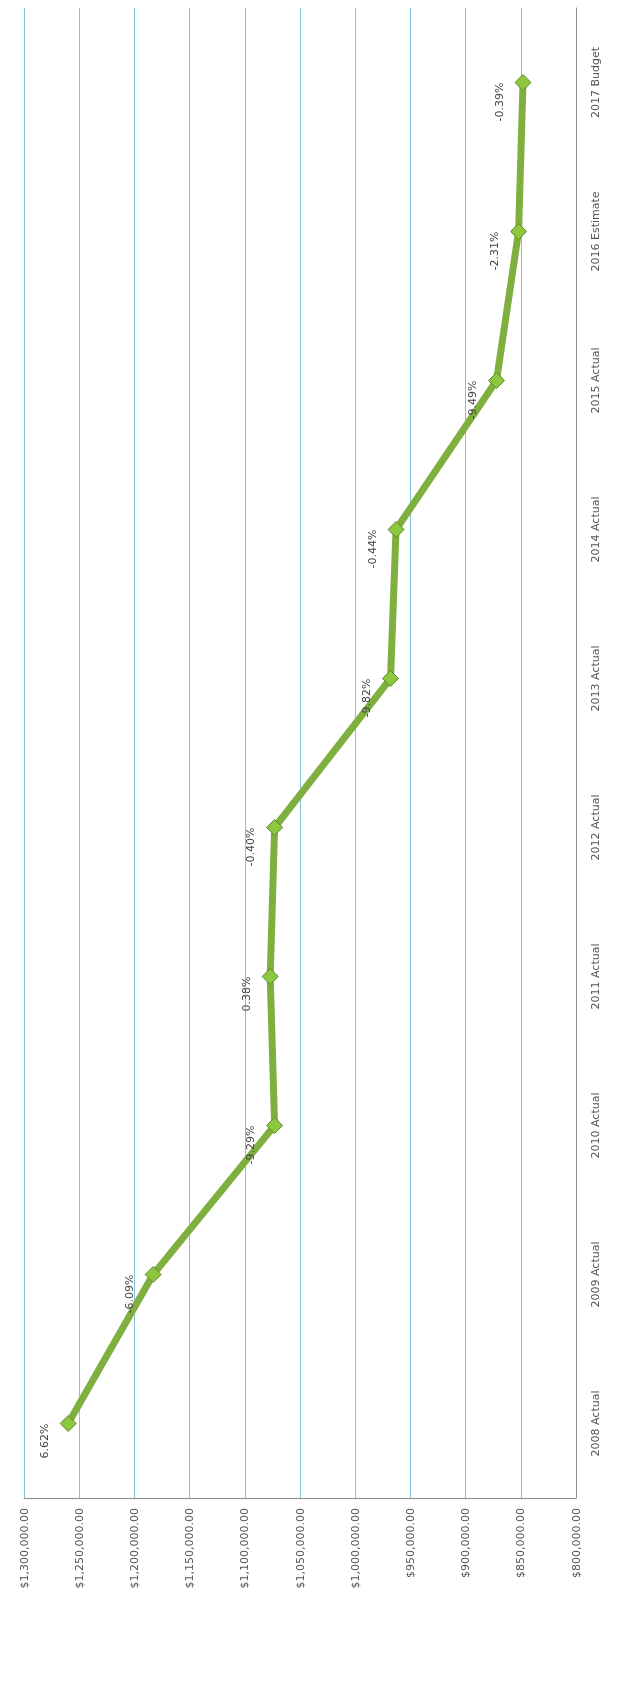 The height and width of the screenshot is (1690, 629). I want to click on annotation: -0.39%, so click(499, 102).